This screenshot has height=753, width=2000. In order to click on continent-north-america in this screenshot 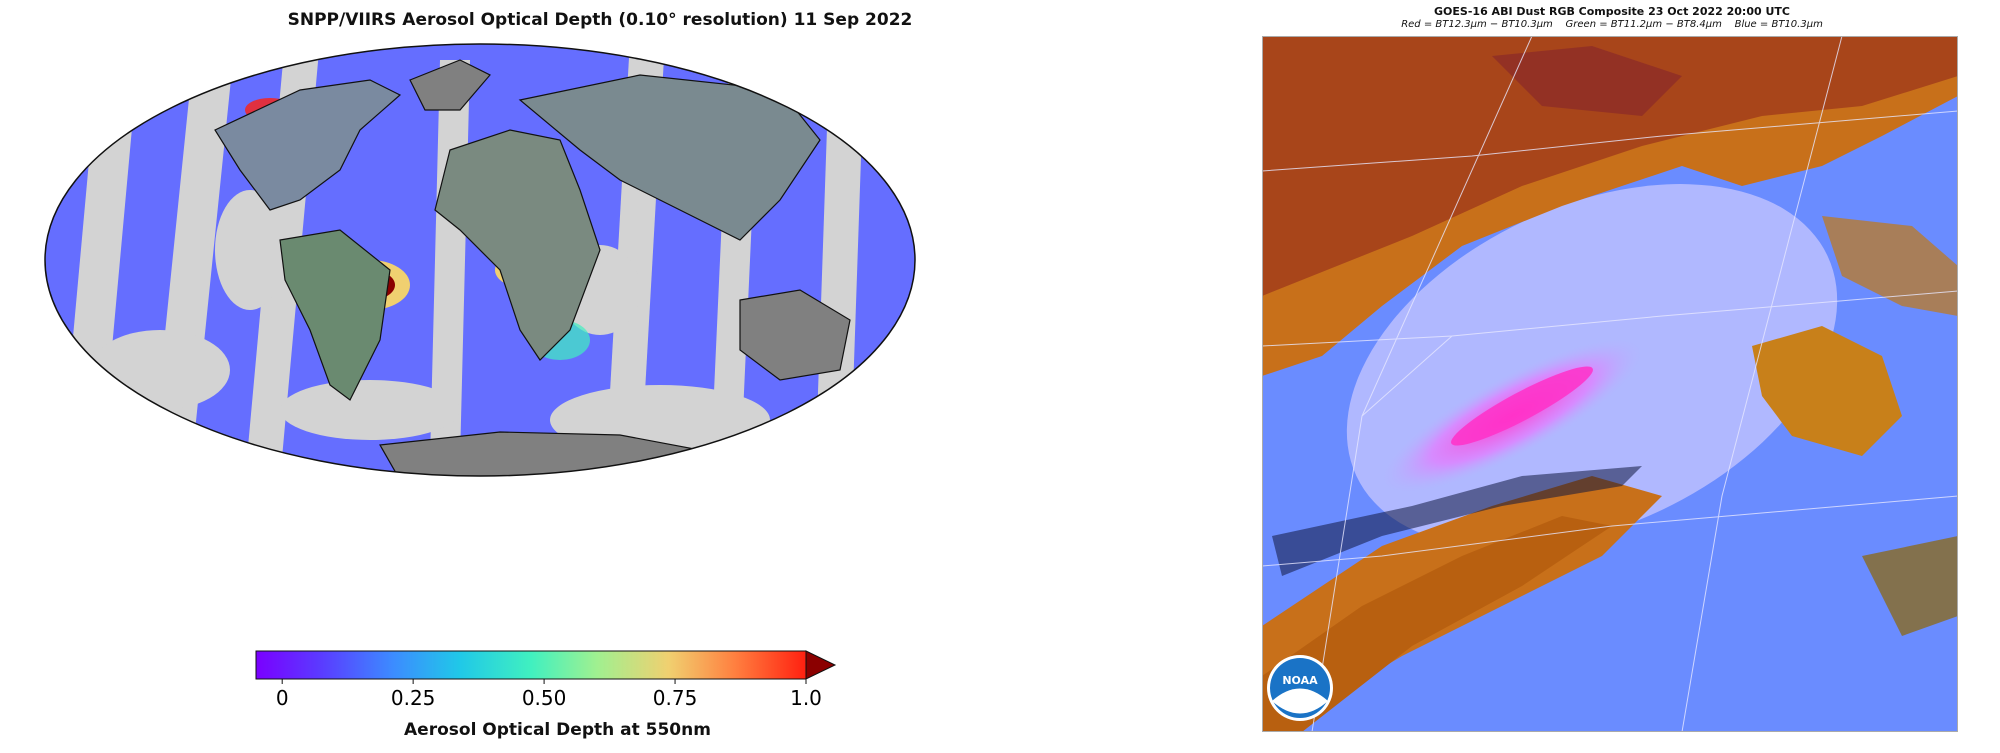, I will do `click(308, 145)`.